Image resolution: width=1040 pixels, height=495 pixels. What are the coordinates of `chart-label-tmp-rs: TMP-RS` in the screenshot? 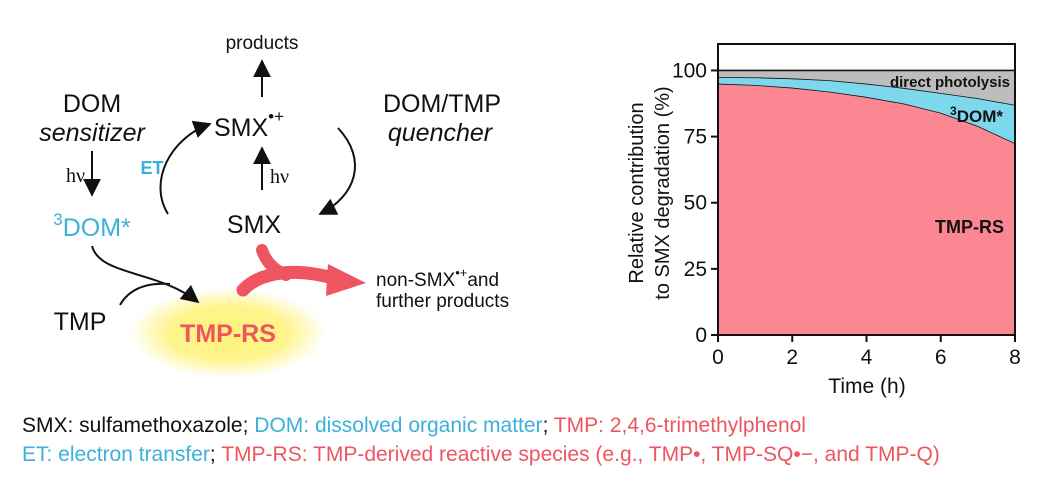 It's located at (969, 227).